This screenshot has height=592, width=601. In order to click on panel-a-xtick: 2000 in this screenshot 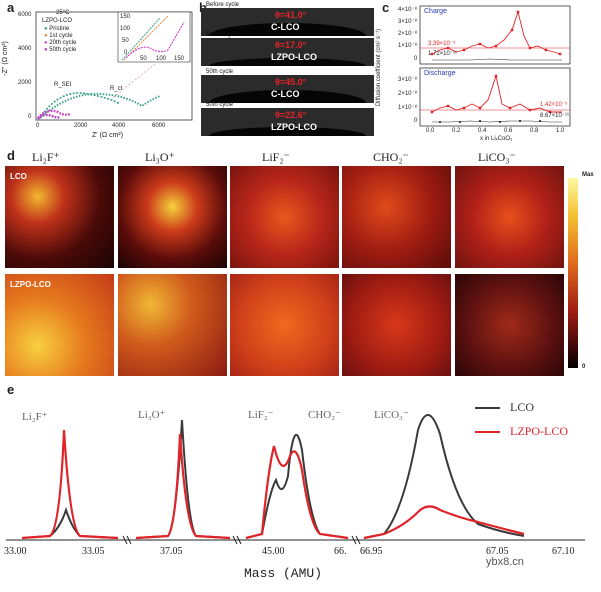, I will do `click(81, 126)`.